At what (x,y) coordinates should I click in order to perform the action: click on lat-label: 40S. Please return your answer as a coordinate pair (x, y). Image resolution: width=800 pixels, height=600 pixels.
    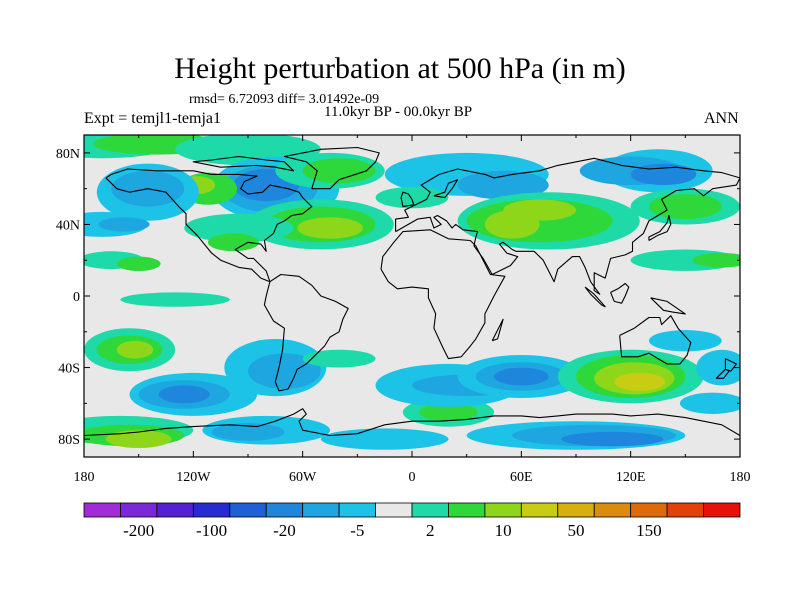
    Looking at the image, I should click on (69, 369).